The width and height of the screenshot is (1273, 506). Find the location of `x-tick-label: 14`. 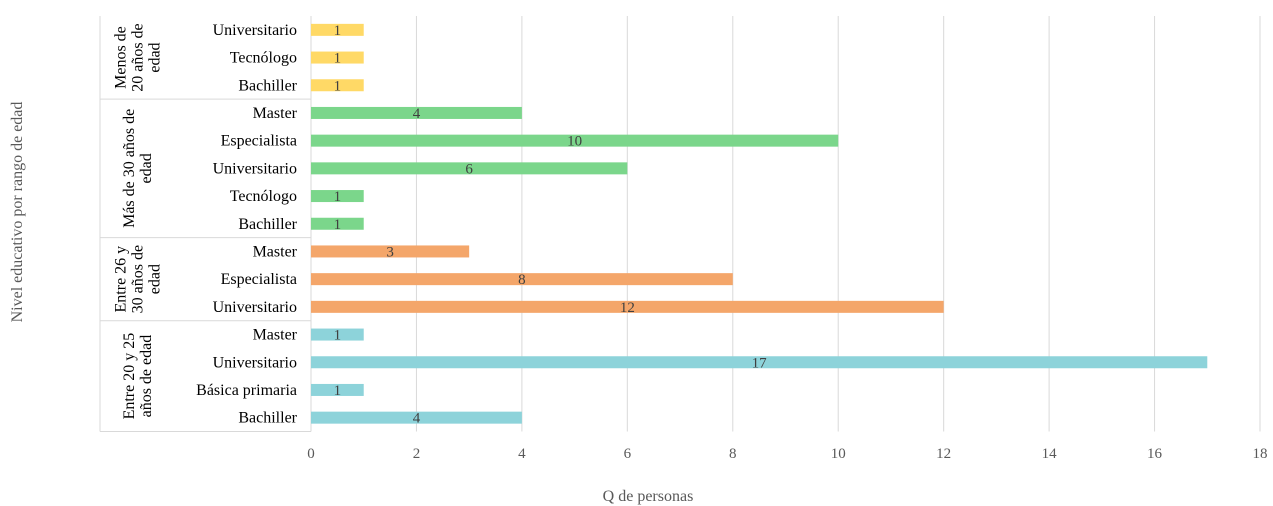

x-tick-label: 14 is located at coordinates (1050, 454).